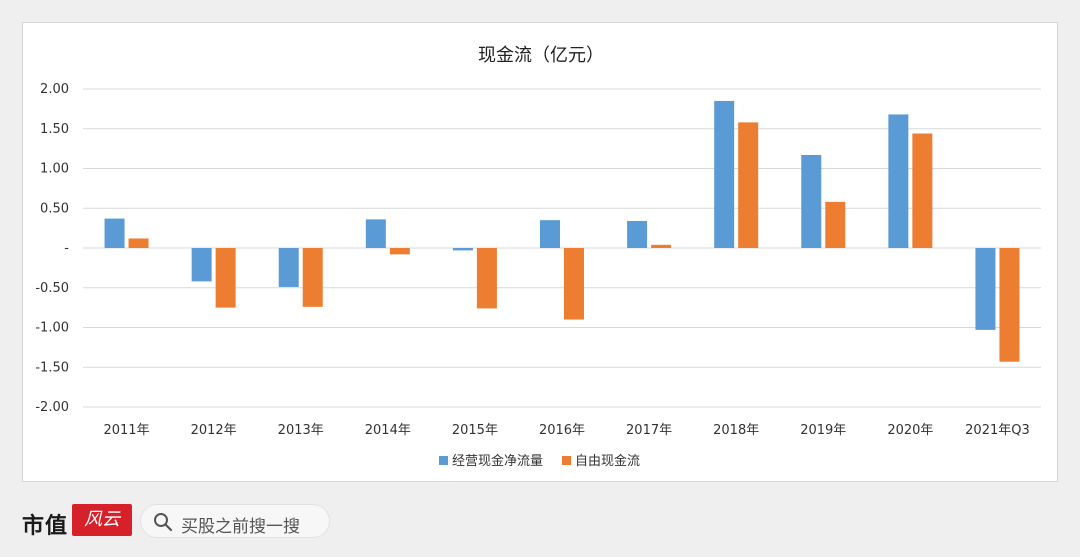  Describe the element at coordinates (52, 407) in the screenshot. I see `y-tick-label: -2.00` at that location.